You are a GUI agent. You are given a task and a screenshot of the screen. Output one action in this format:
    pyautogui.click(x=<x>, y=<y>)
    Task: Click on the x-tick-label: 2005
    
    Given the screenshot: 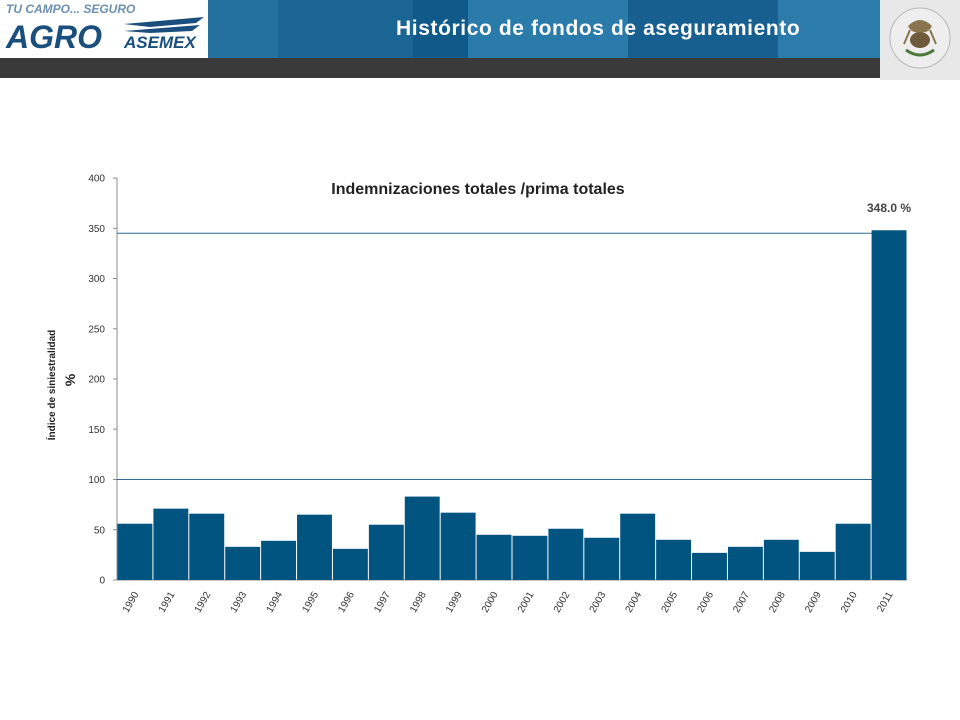 What is the action you would take?
    pyautogui.click(x=670, y=602)
    